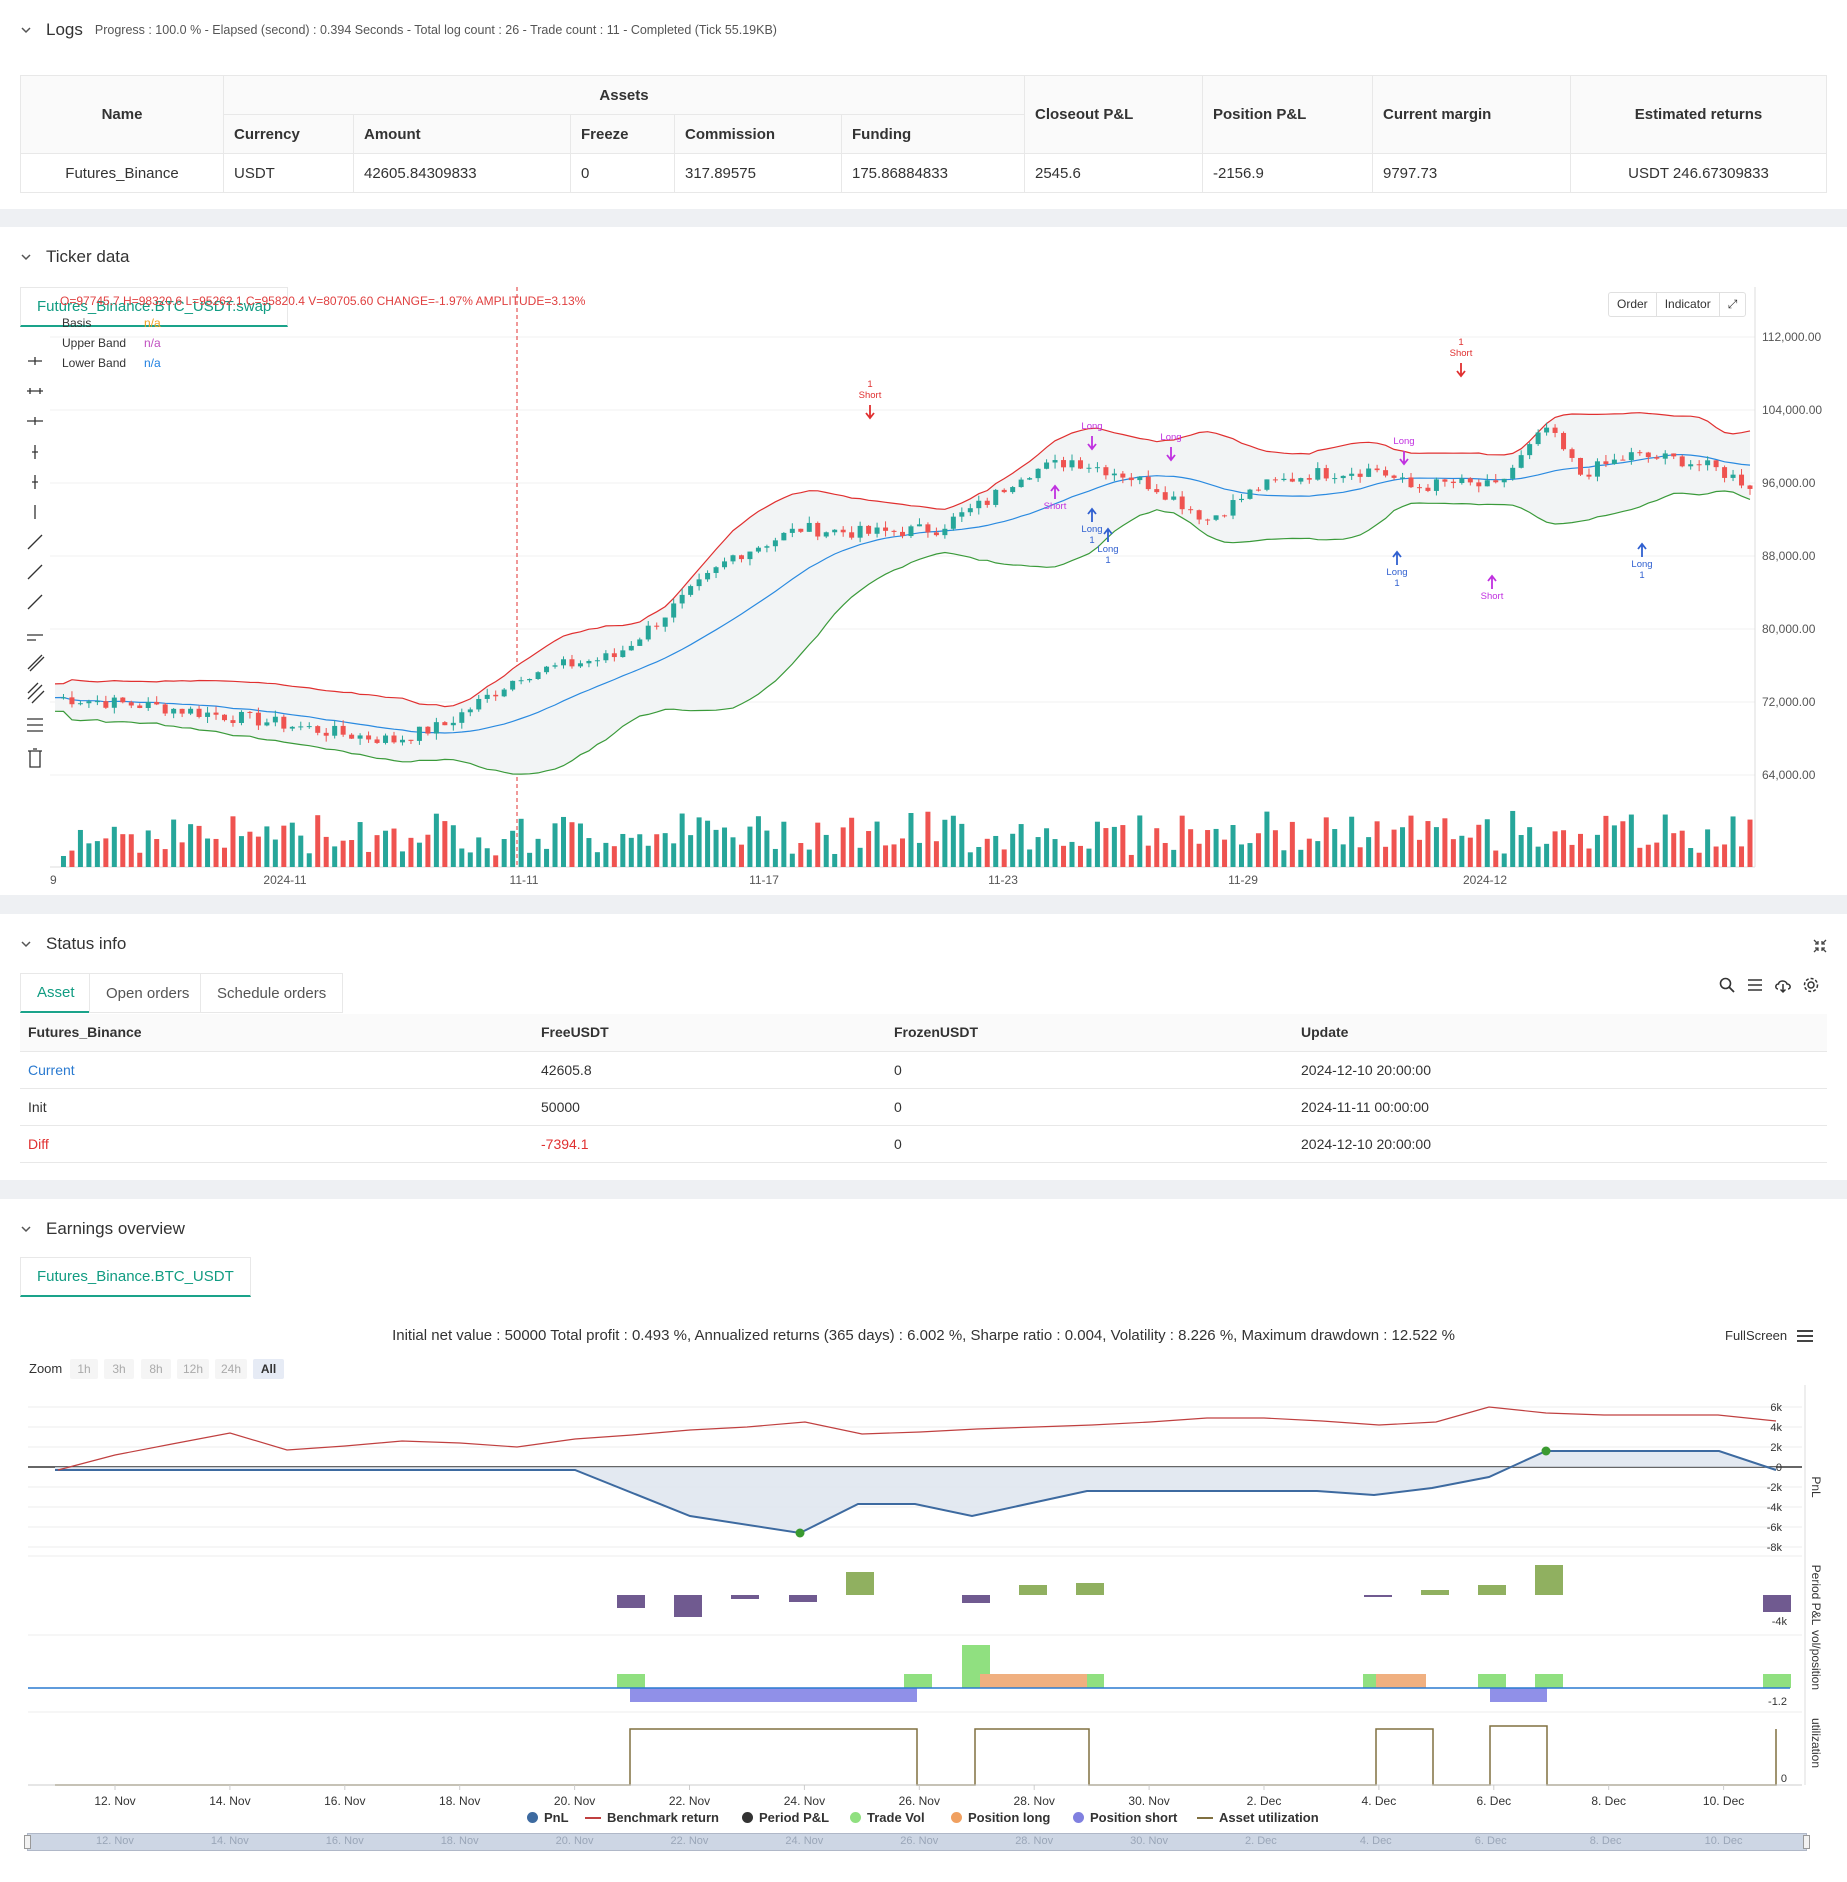 The image size is (1847, 1882). Describe the element at coordinates (1805, 1336) in the screenshot. I see `menu-icon` at that location.